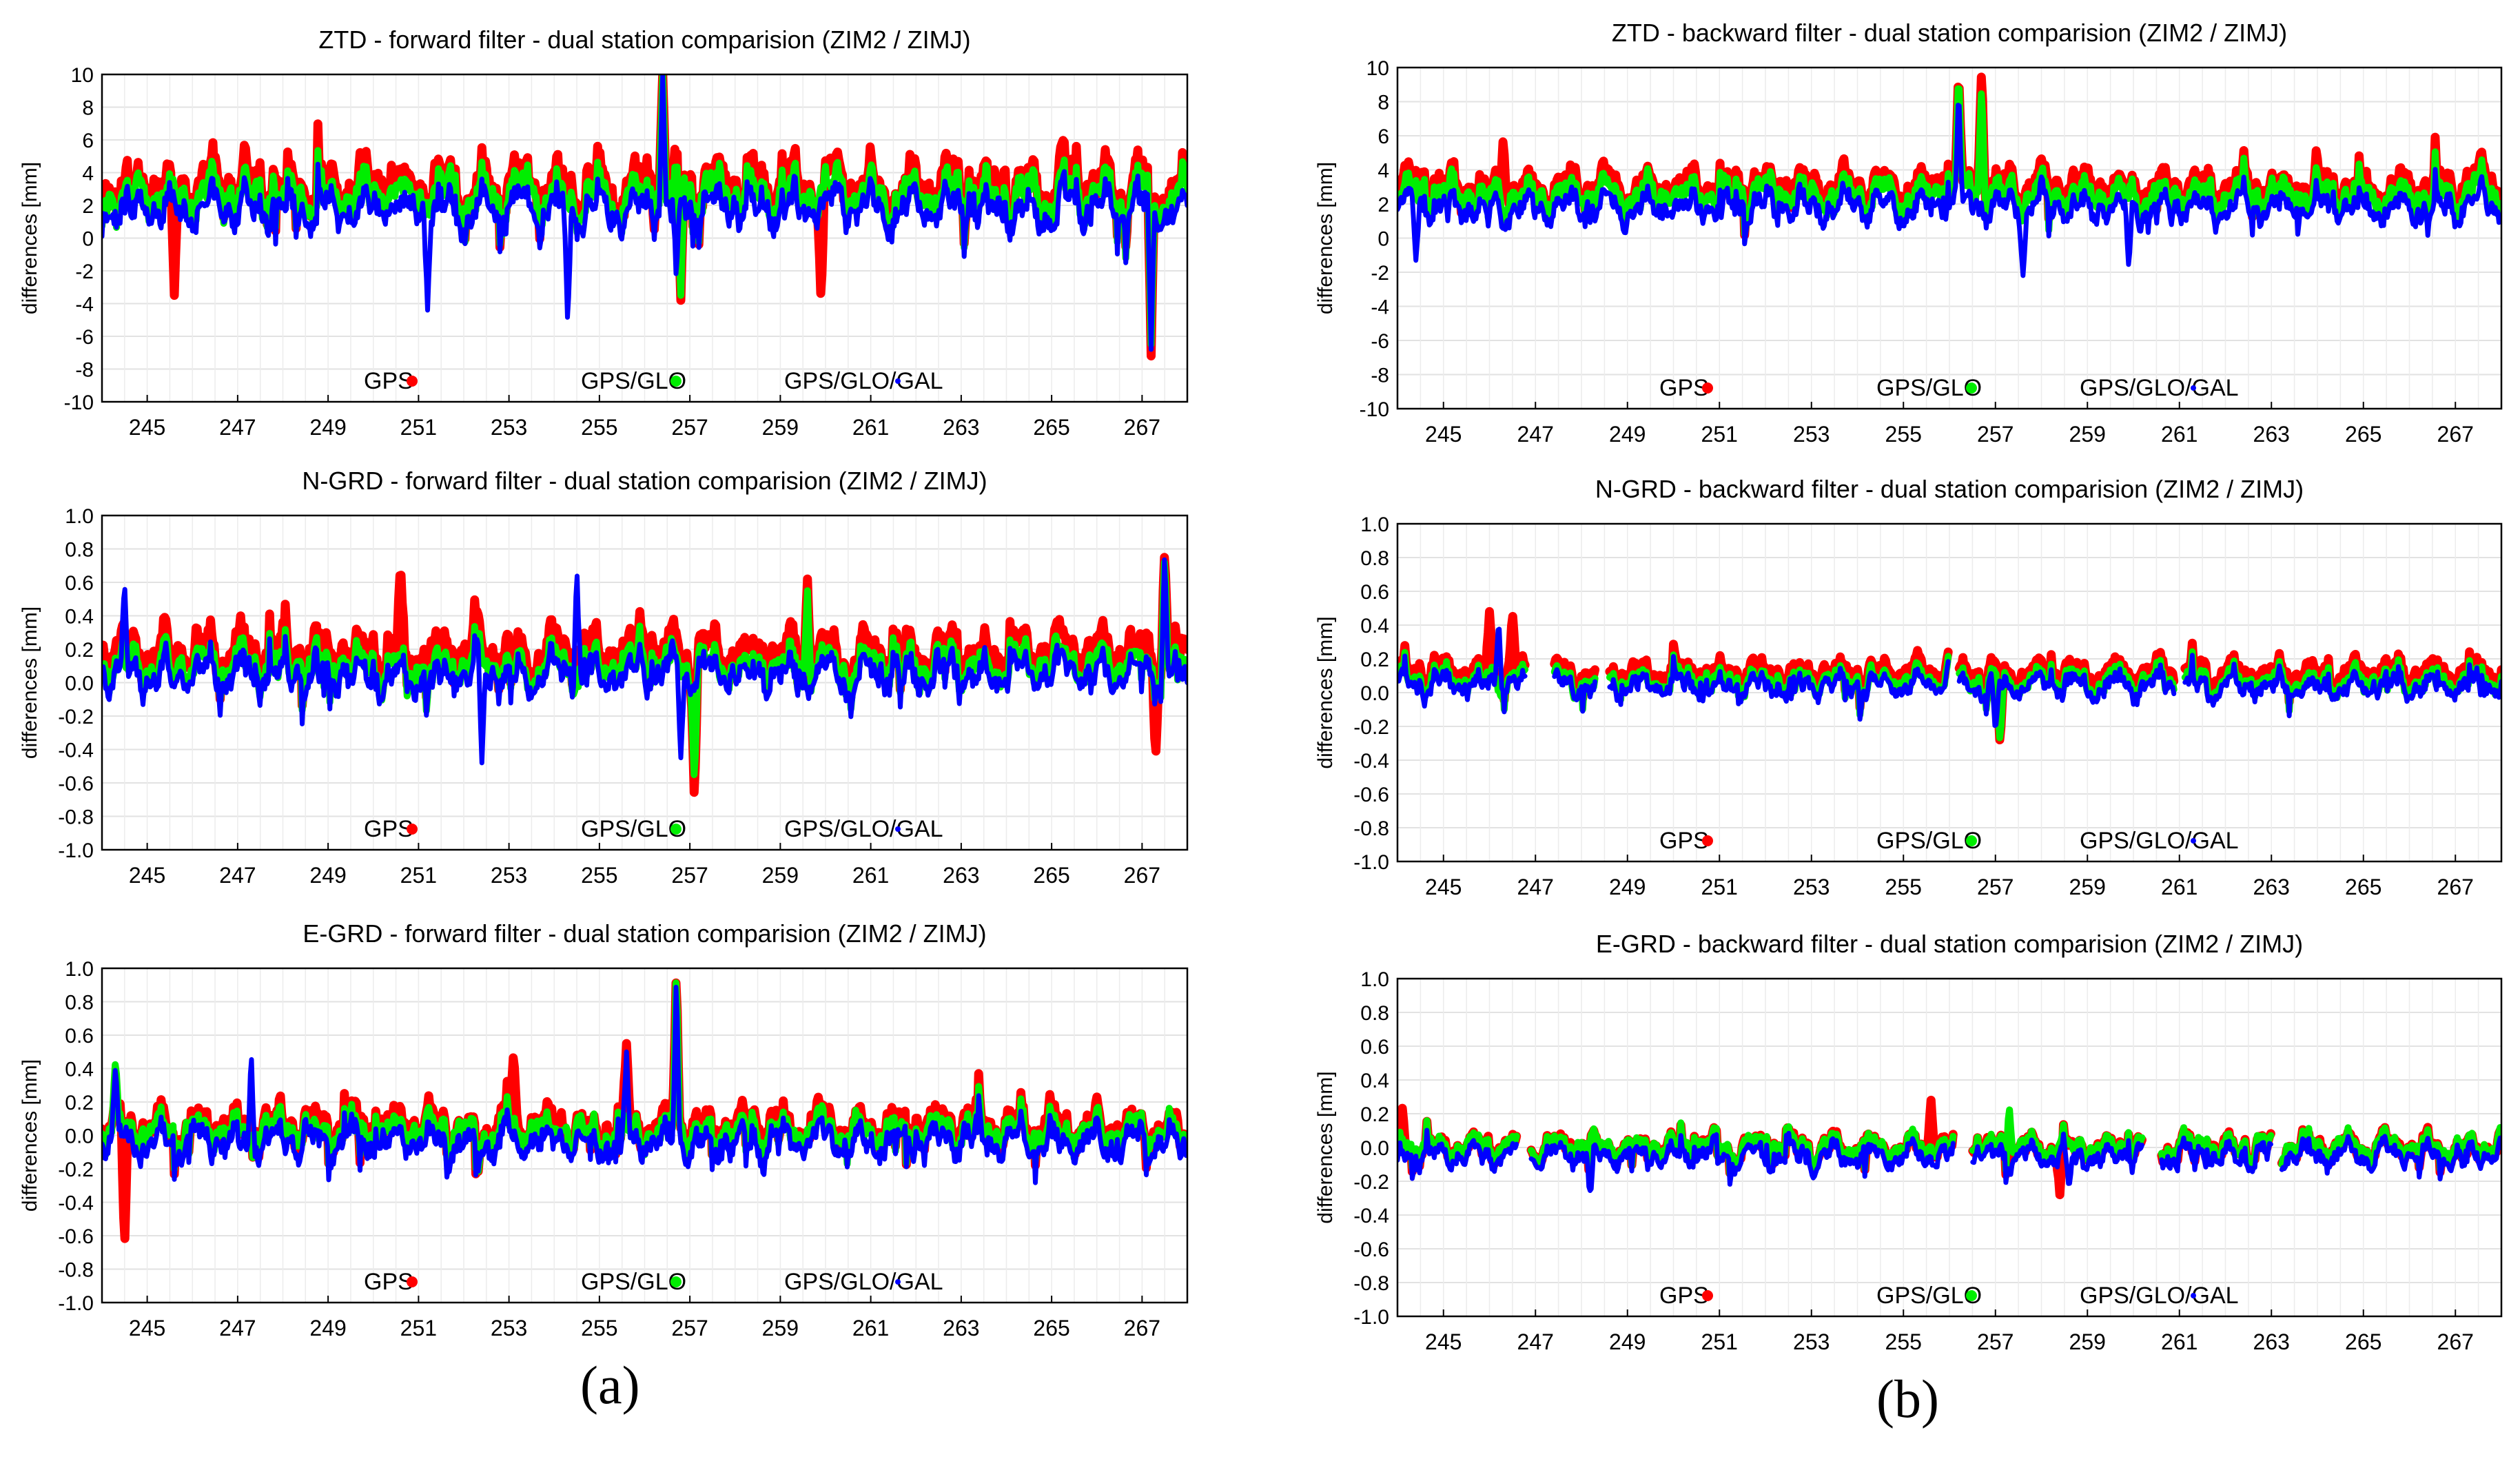  I want to click on y-tick-label: 6, so click(1383, 136).